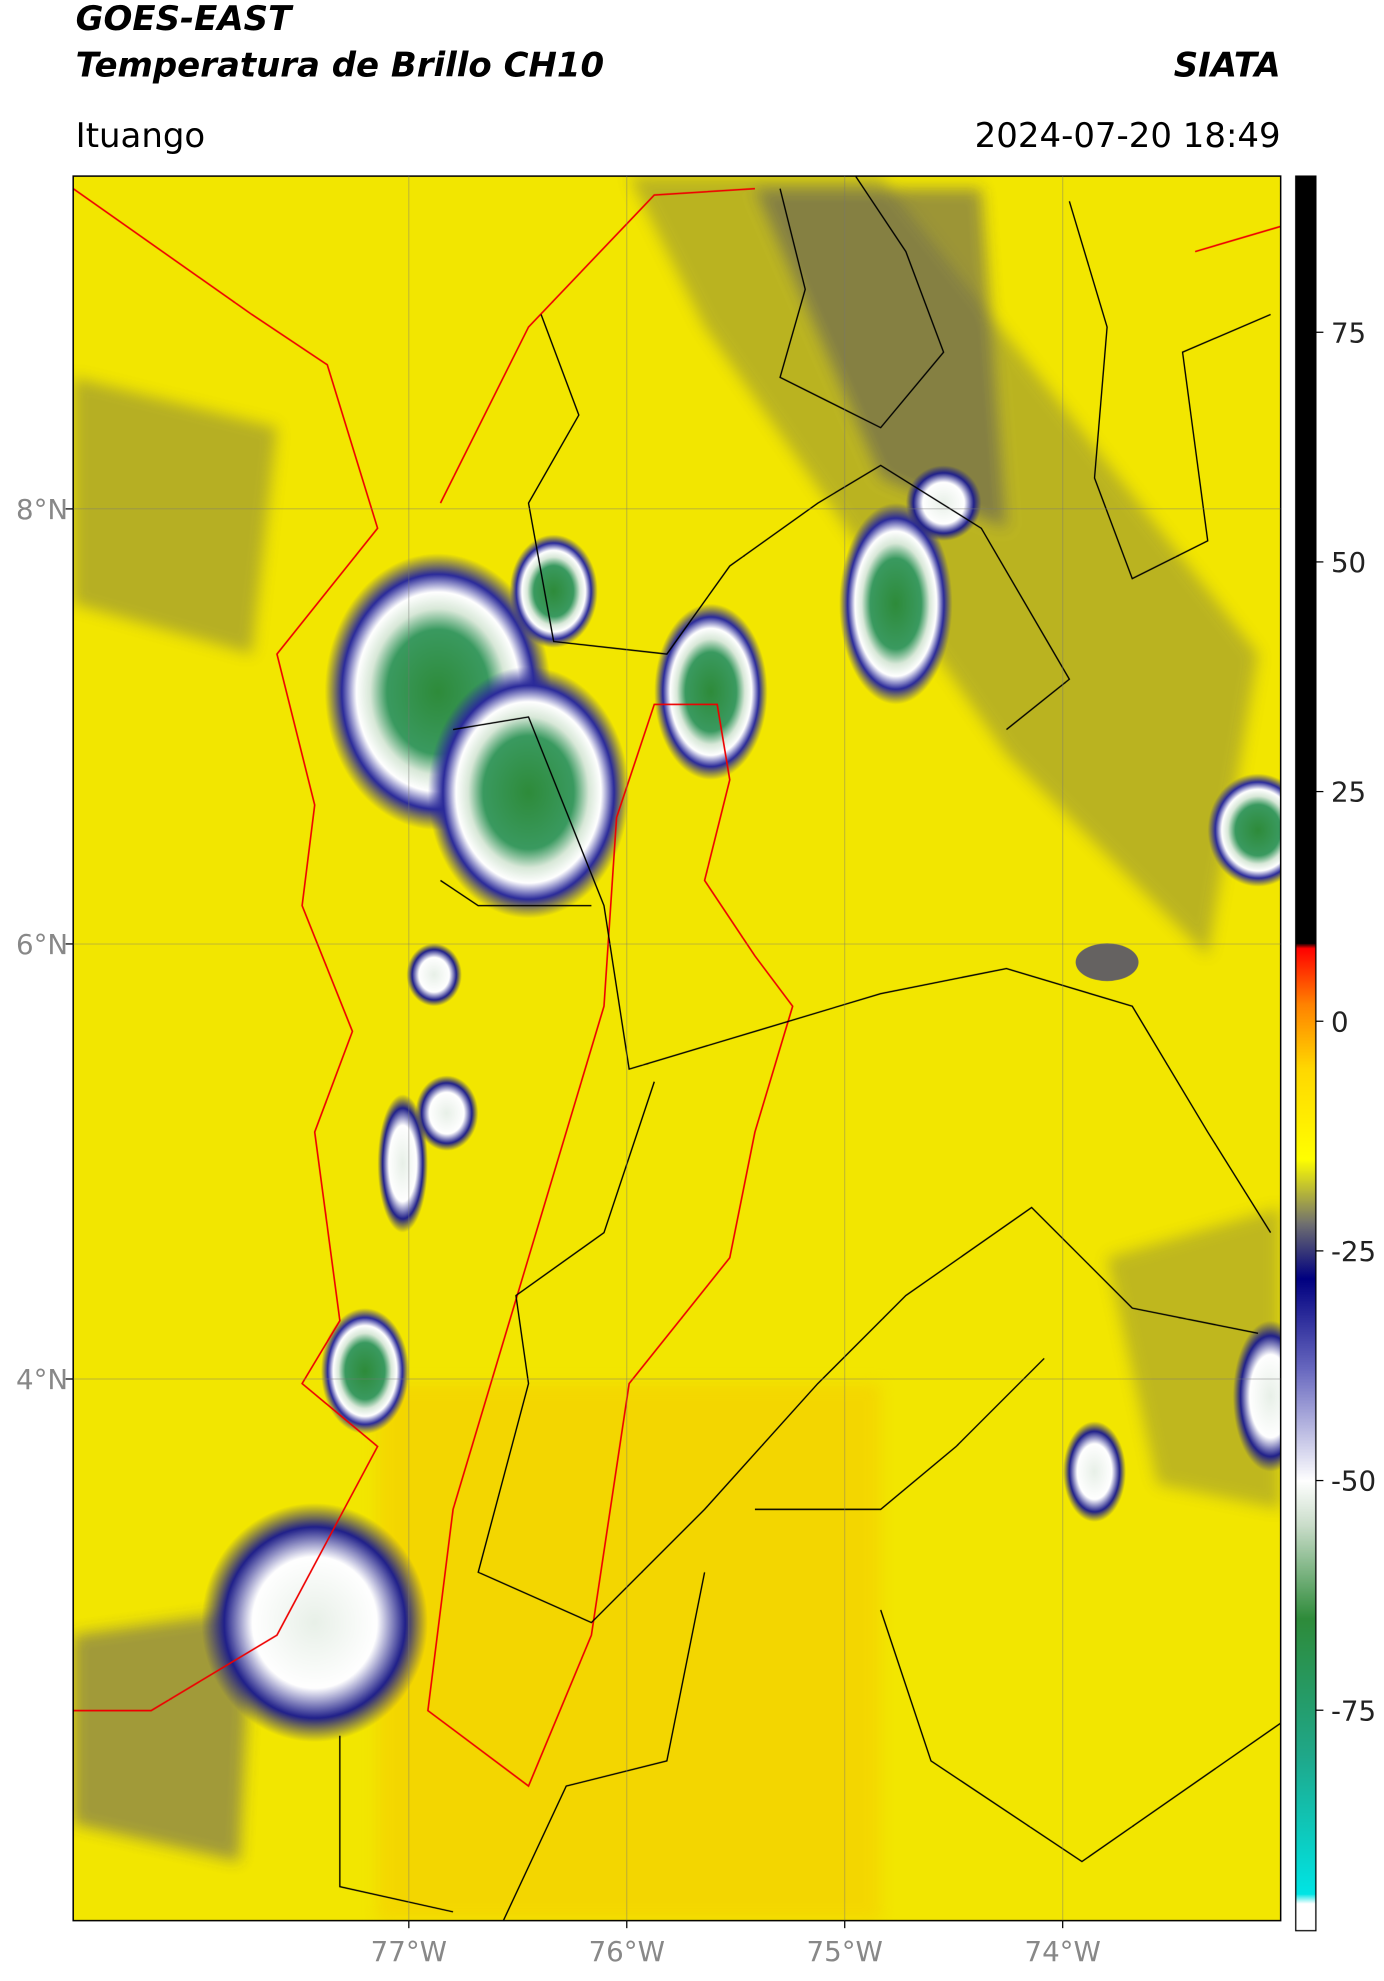  What do you see at coordinates (42, 944) in the screenshot?
I see `y-tick-label: 6°N` at bounding box center [42, 944].